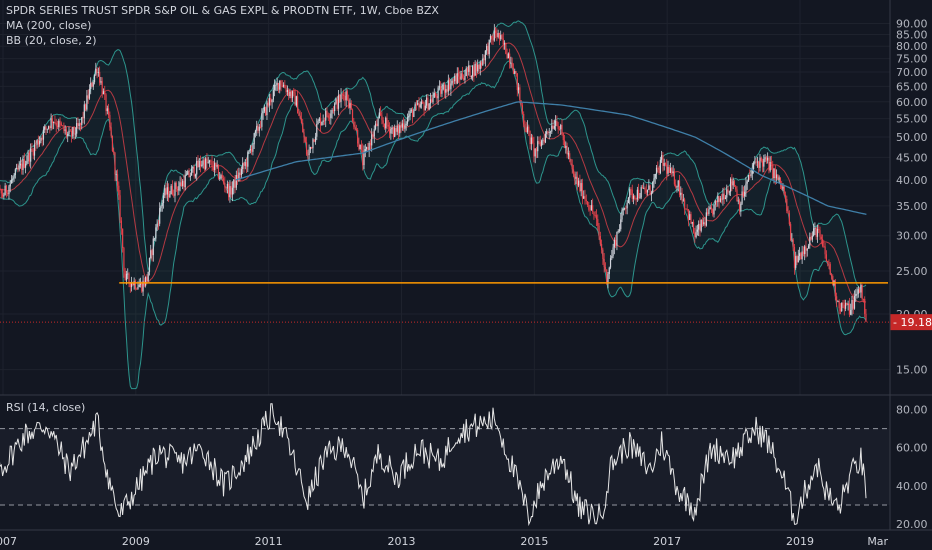  I want to click on time-tick-label: 2017, so click(667, 541).